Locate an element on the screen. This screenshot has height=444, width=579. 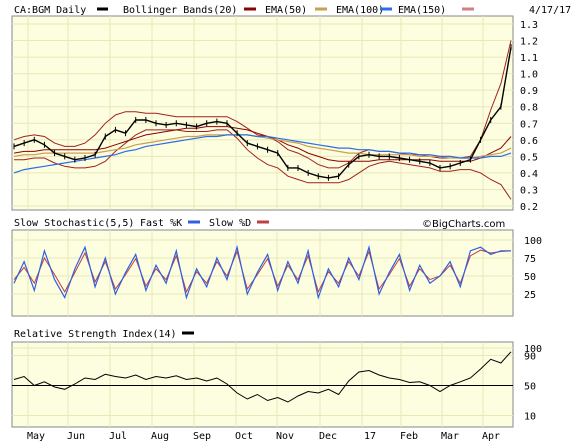
price-y-tick-label: 0.4 is located at coordinates (529, 174).